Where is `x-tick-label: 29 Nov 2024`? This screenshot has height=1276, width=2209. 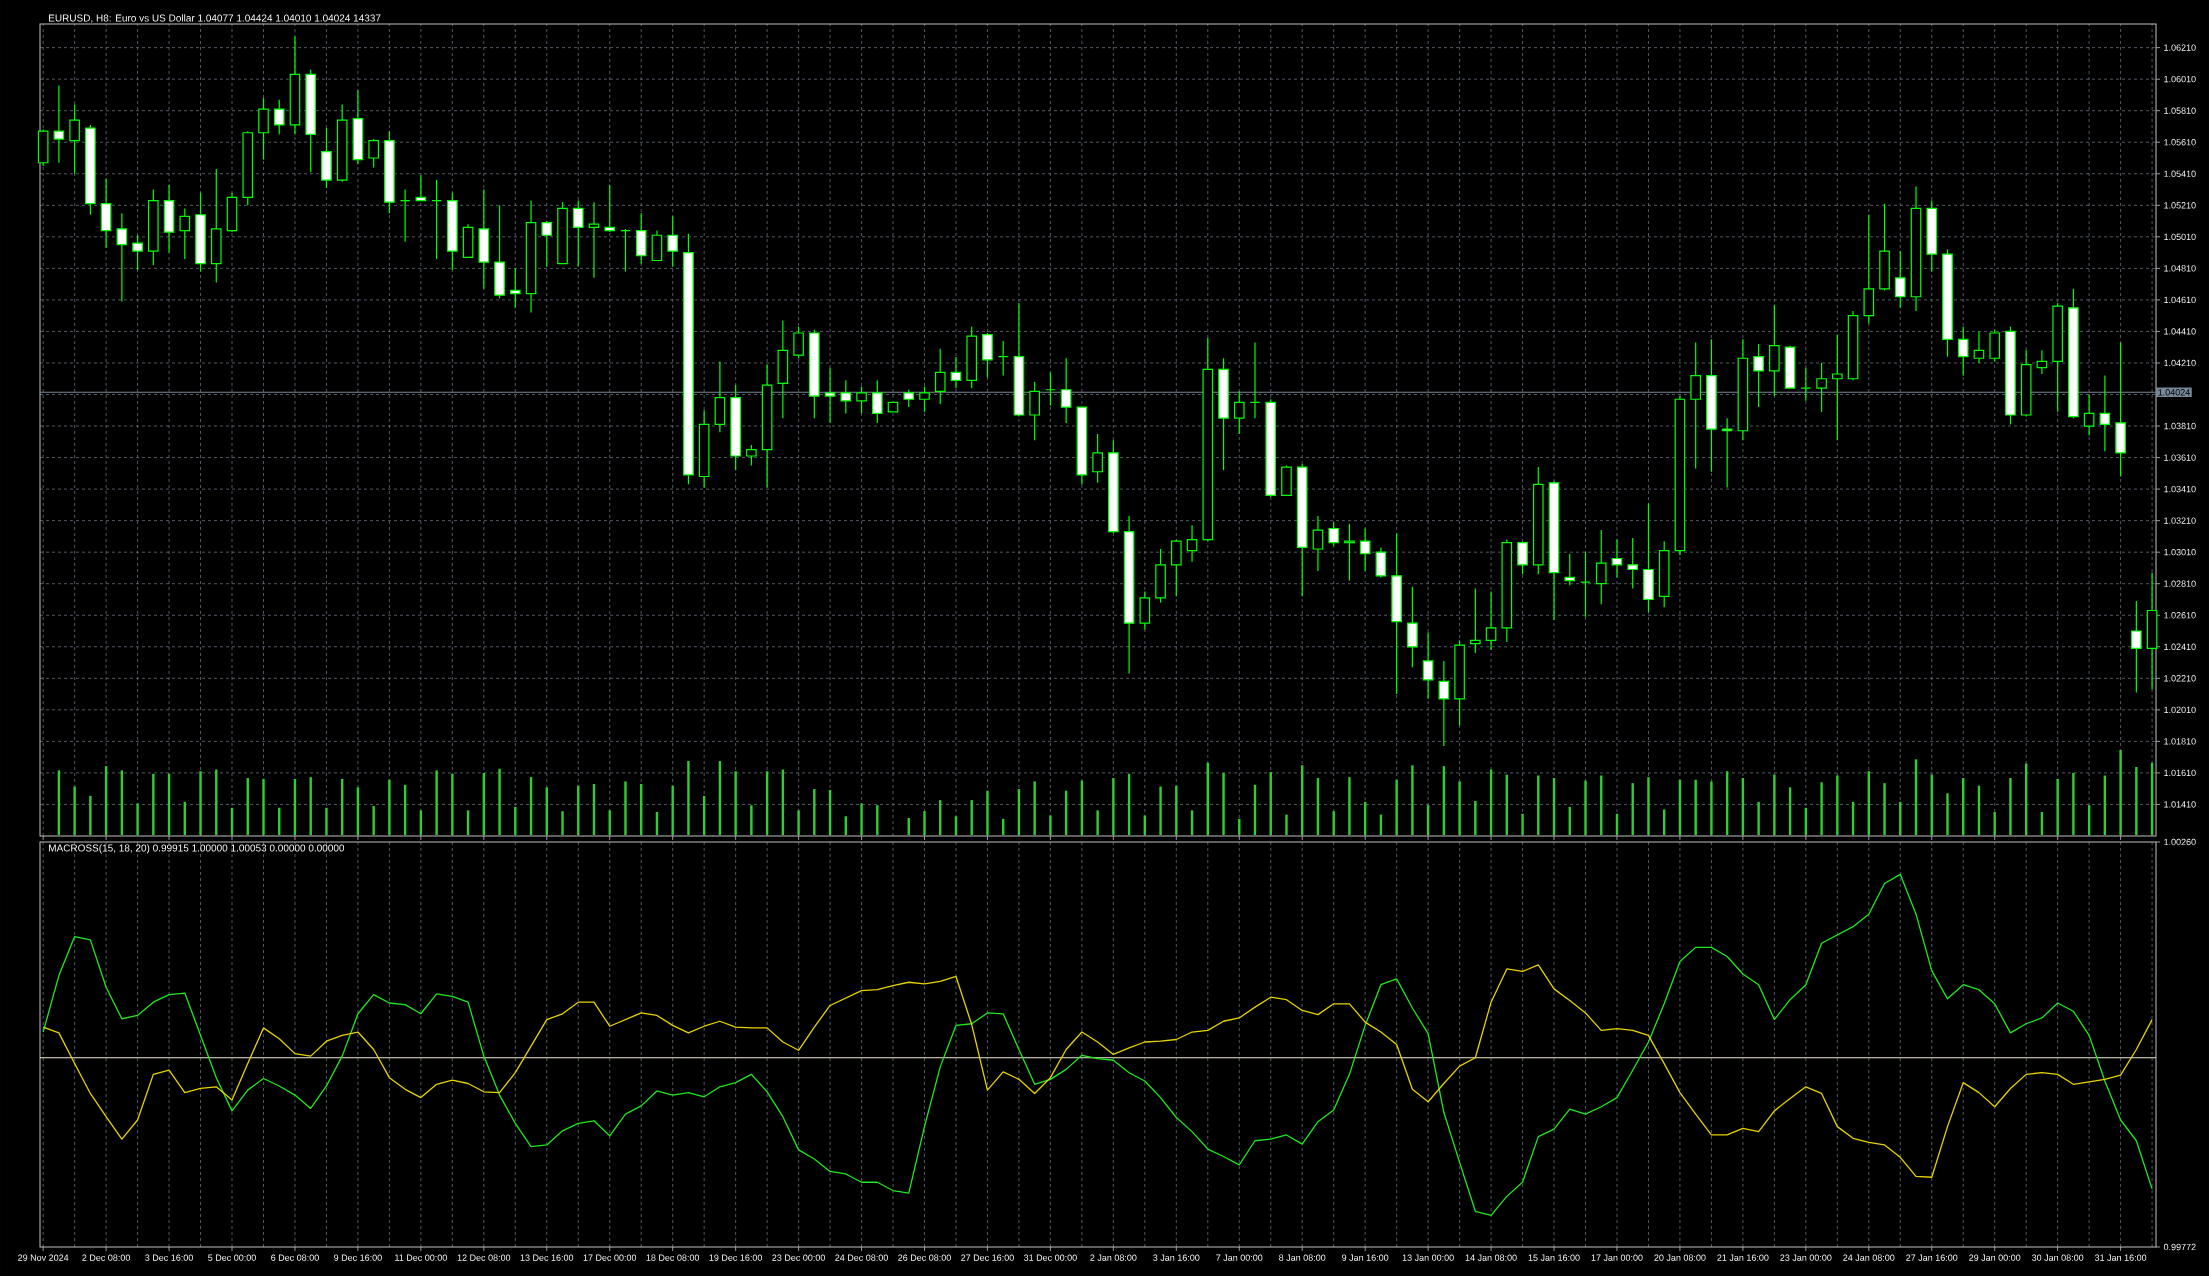
x-tick-label: 29 Nov 2024 is located at coordinates (43, 1257).